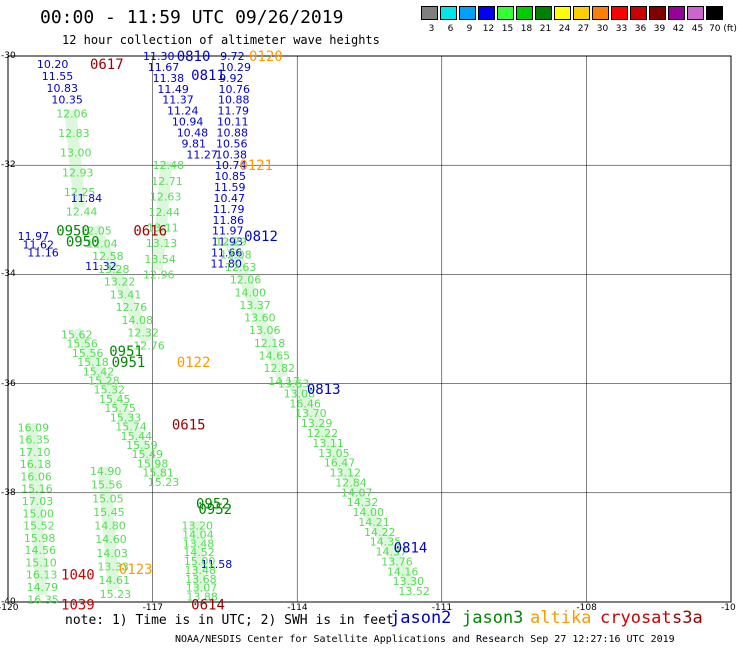 The width and height of the screenshot is (740, 650). Describe the element at coordinates (199, 552) in the screenshot. I see `swh-value: 14.52` at that location.